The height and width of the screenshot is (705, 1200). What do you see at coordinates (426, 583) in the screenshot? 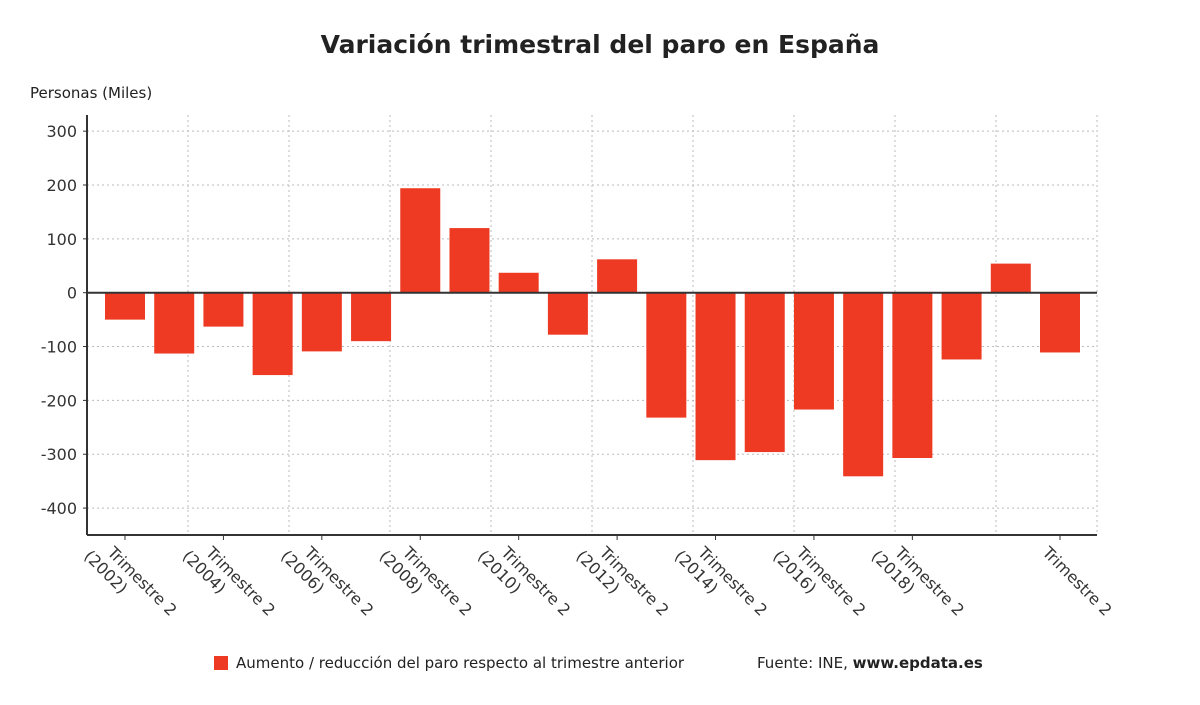
I see `x-tick-label: Trimestre 2(2008)` at bounding box center [426, 583].